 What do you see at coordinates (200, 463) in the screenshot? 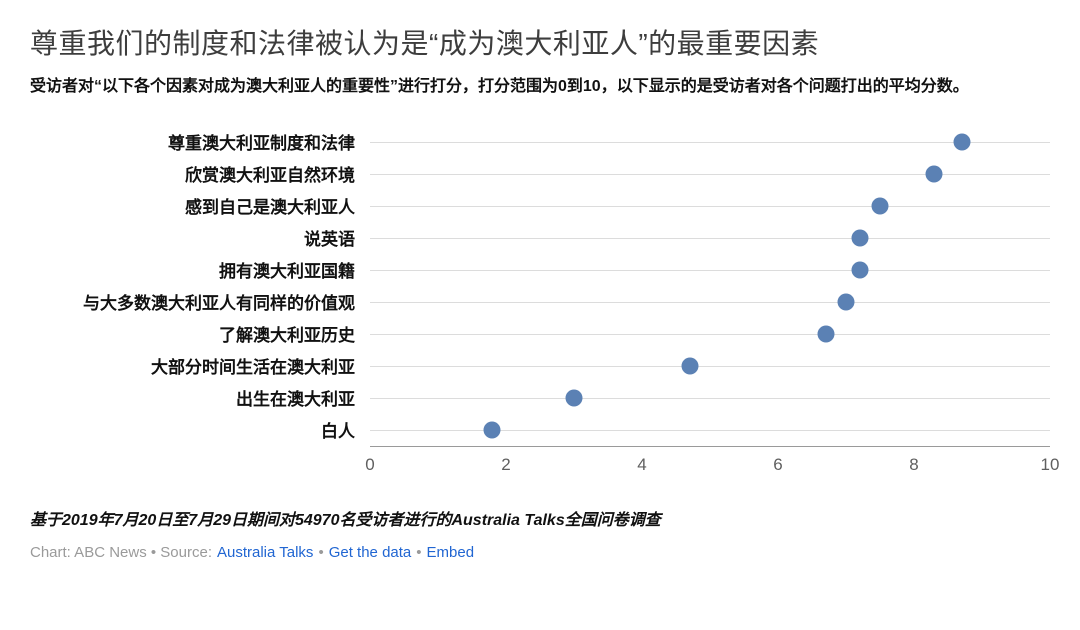
I see `axis-spacer` at bounding box center [200, 463].